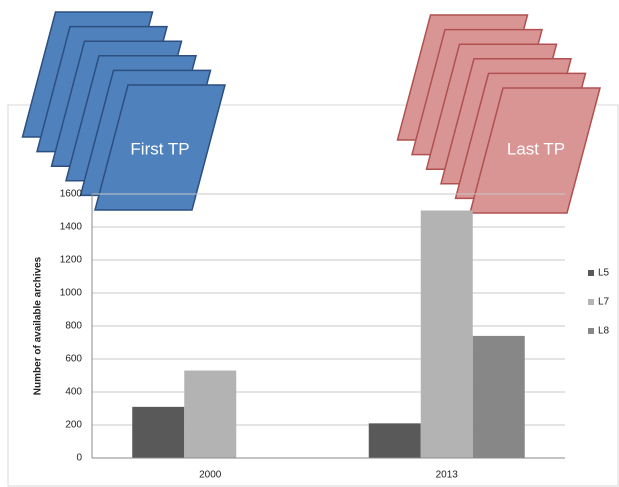 The image size is (619, 487). What do you see at coordinates (73, 392) in the screenshot?
I see `y-tick-label: 400` at bounding box center [73, 392].